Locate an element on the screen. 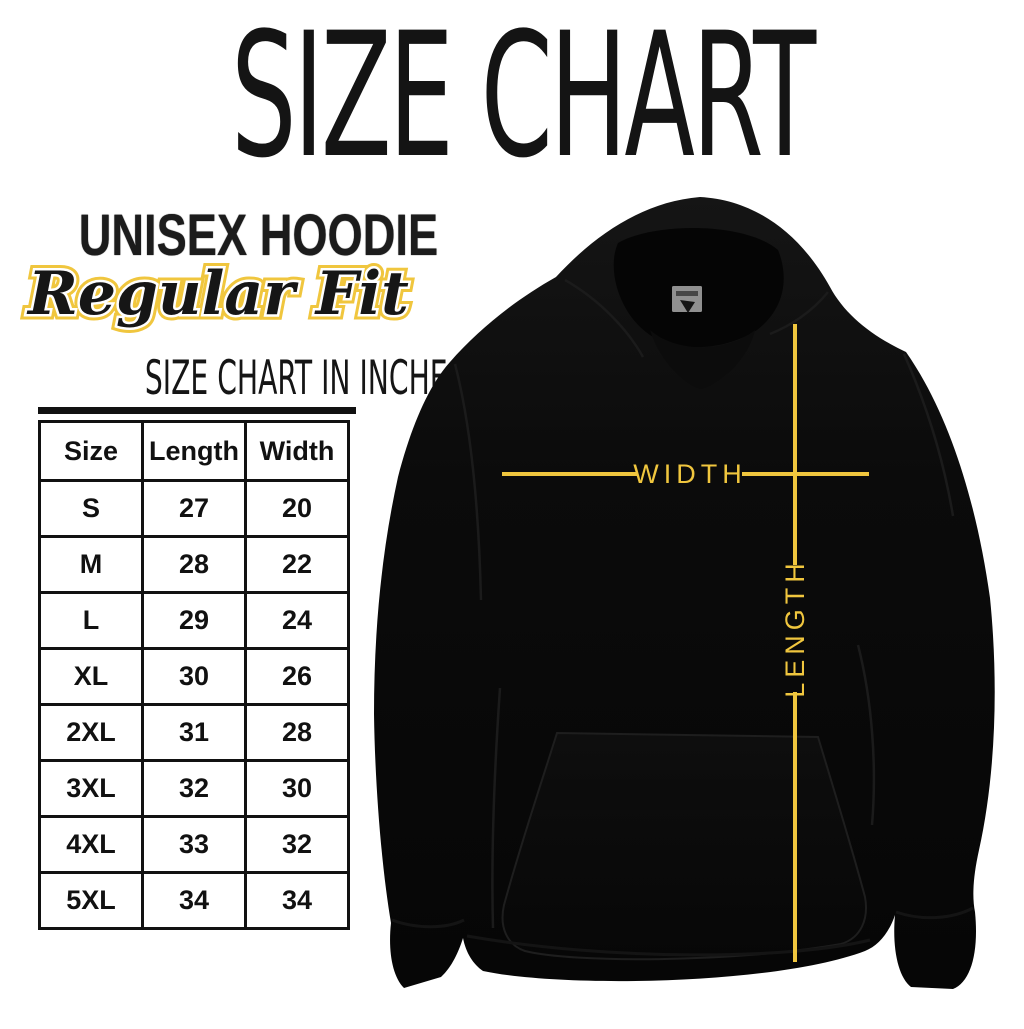  table-heading-wrap: SIZE CHART IN INCHES is located at coordinates (252, 384).